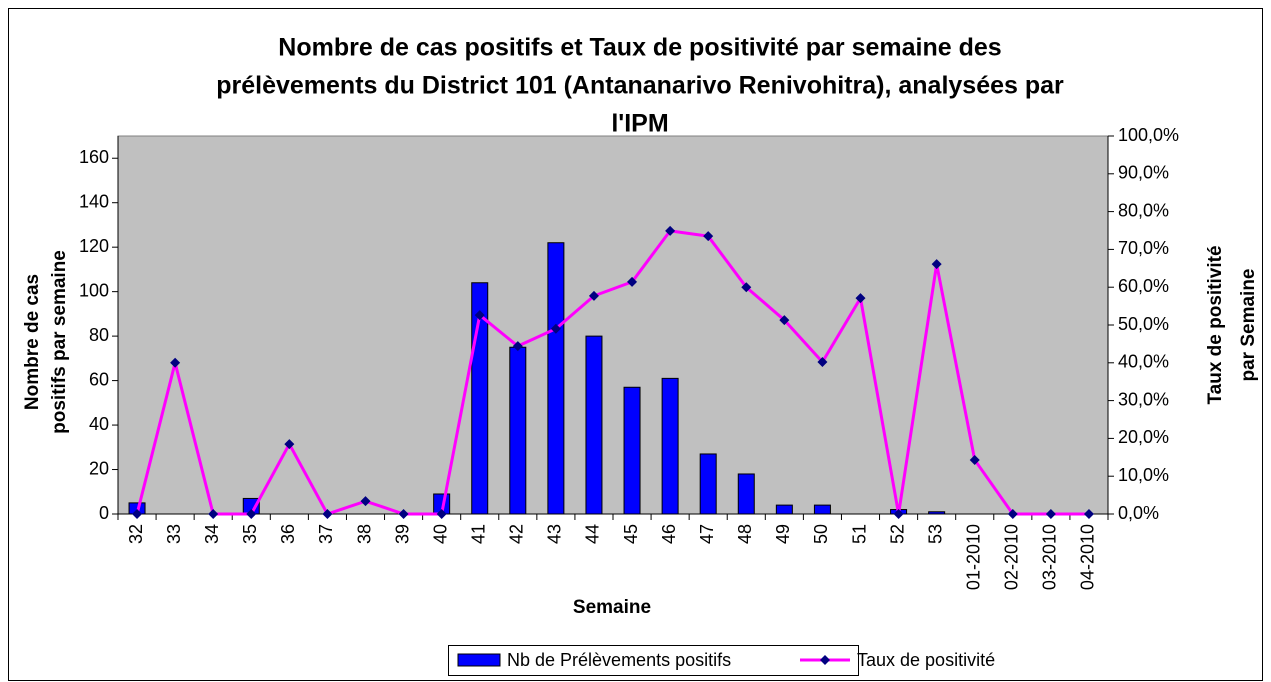 The height and width of the screenshot is (682, 1271). What do you see at coordinates (669, 534) in the screenshot?
I see `x-tick-label: 46` at bounding box center [669, 534].